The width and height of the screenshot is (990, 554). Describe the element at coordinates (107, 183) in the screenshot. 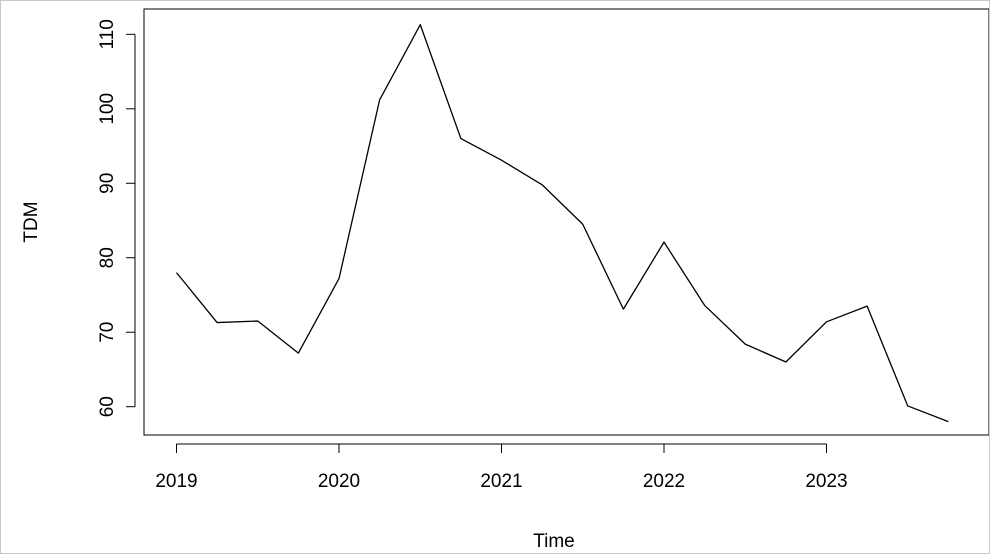

I see `y-tick-label: 90` at that location.